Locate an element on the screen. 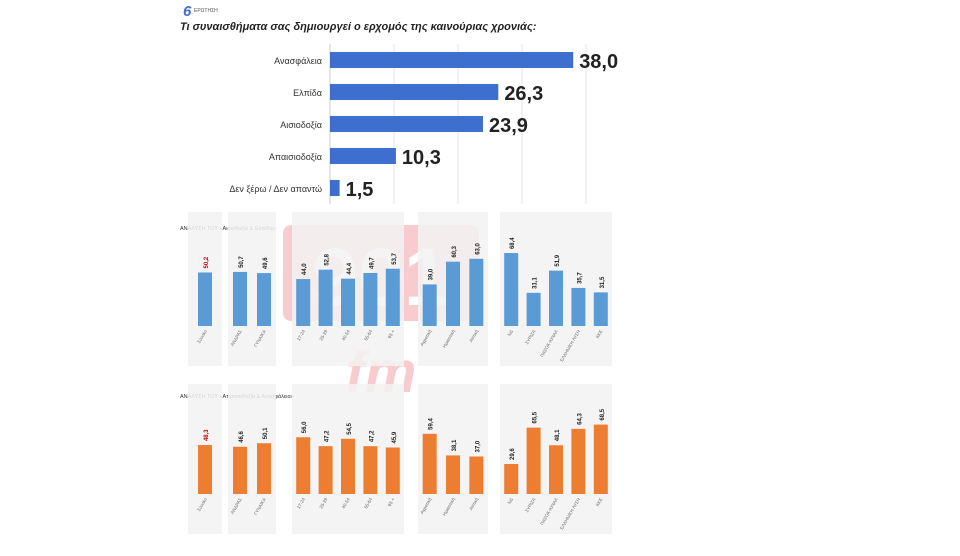 This screenshot has height=556, width=960. breakdown-title: ΑΝΑΛΥΣΗ ΤΟΥ «Αισιοδοξία & Ελπίδα» is located at coordinates (228, 229).